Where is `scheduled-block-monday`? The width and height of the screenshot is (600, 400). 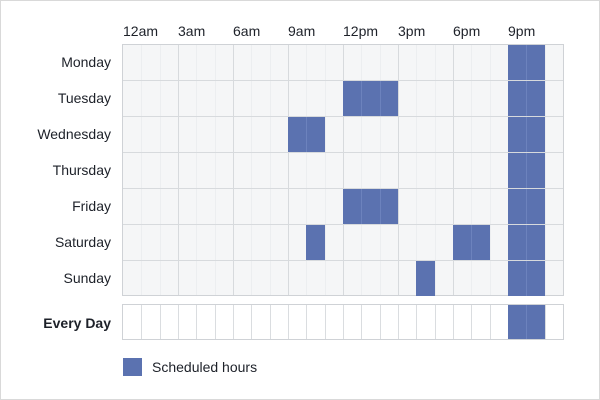 scheduled-block-monday is located at coordinates (526, 62).